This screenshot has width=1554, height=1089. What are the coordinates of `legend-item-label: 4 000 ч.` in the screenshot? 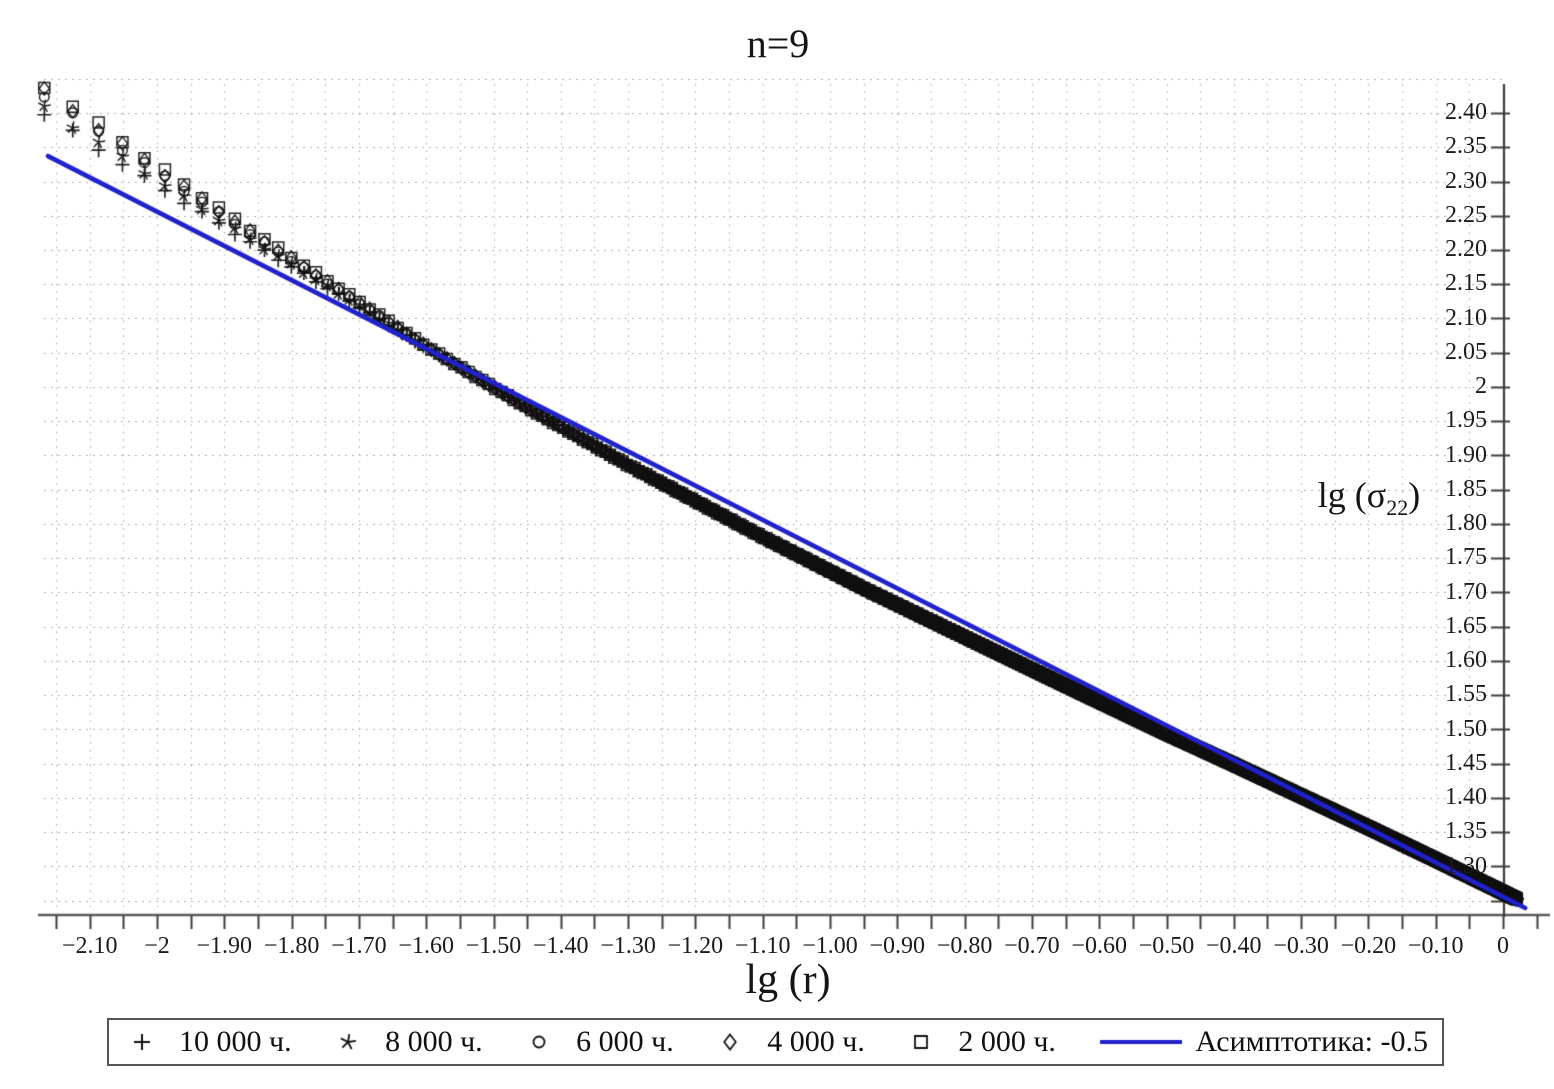 It's located at (816, 1041).